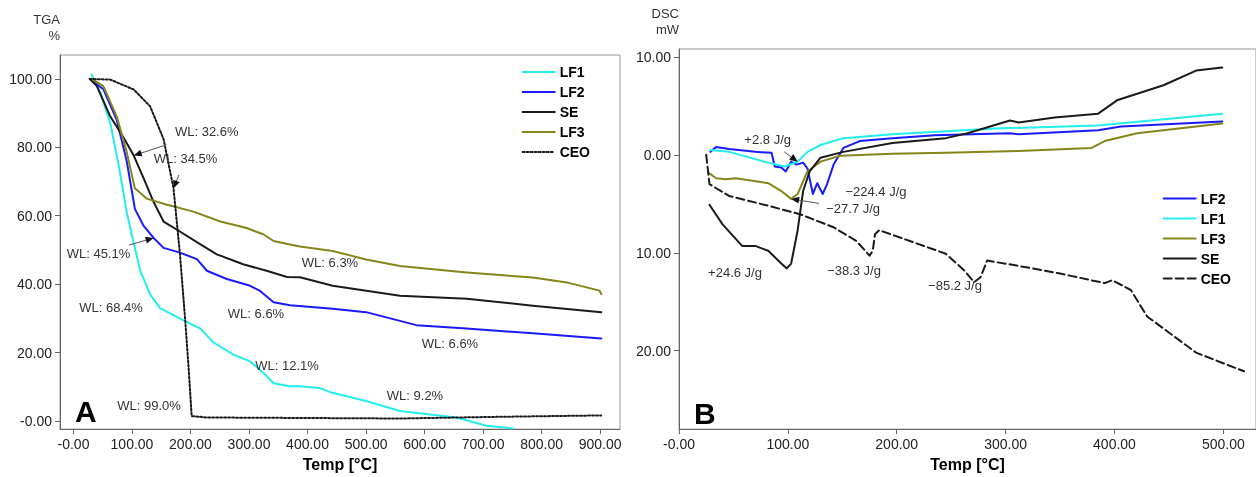 Image resolution: width=1256 pixels, height=477 pixels. What do you see at coordinates (206, 132) in the screenshot?
I see `annotation: WL: 32.6%` at bounding box center [206, 132].